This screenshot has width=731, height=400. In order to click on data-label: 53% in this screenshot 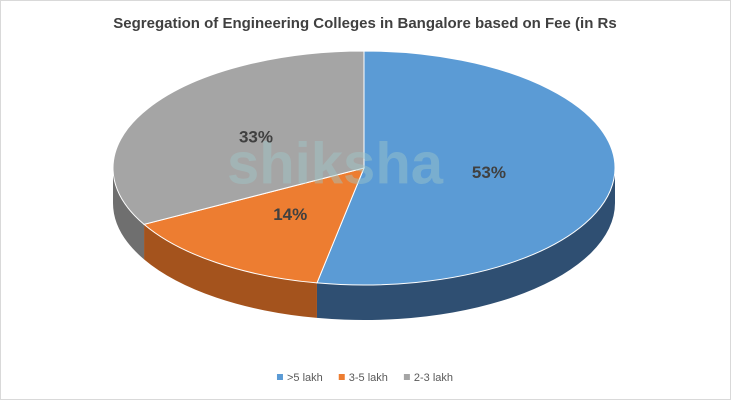, I will do `click(489, 172)`.